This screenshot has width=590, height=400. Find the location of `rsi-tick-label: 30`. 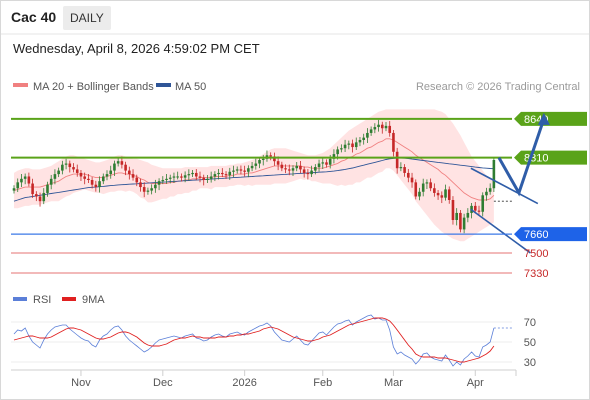

rsi-tick-label: 30 is located at coordinates (530, 363).